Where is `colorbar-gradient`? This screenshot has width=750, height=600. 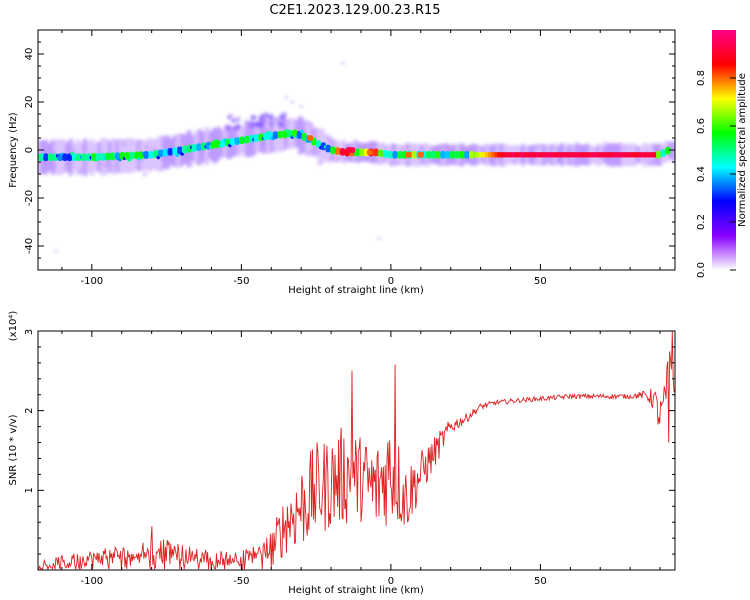
colorbar-gradient is located at coordinates (724, 150).